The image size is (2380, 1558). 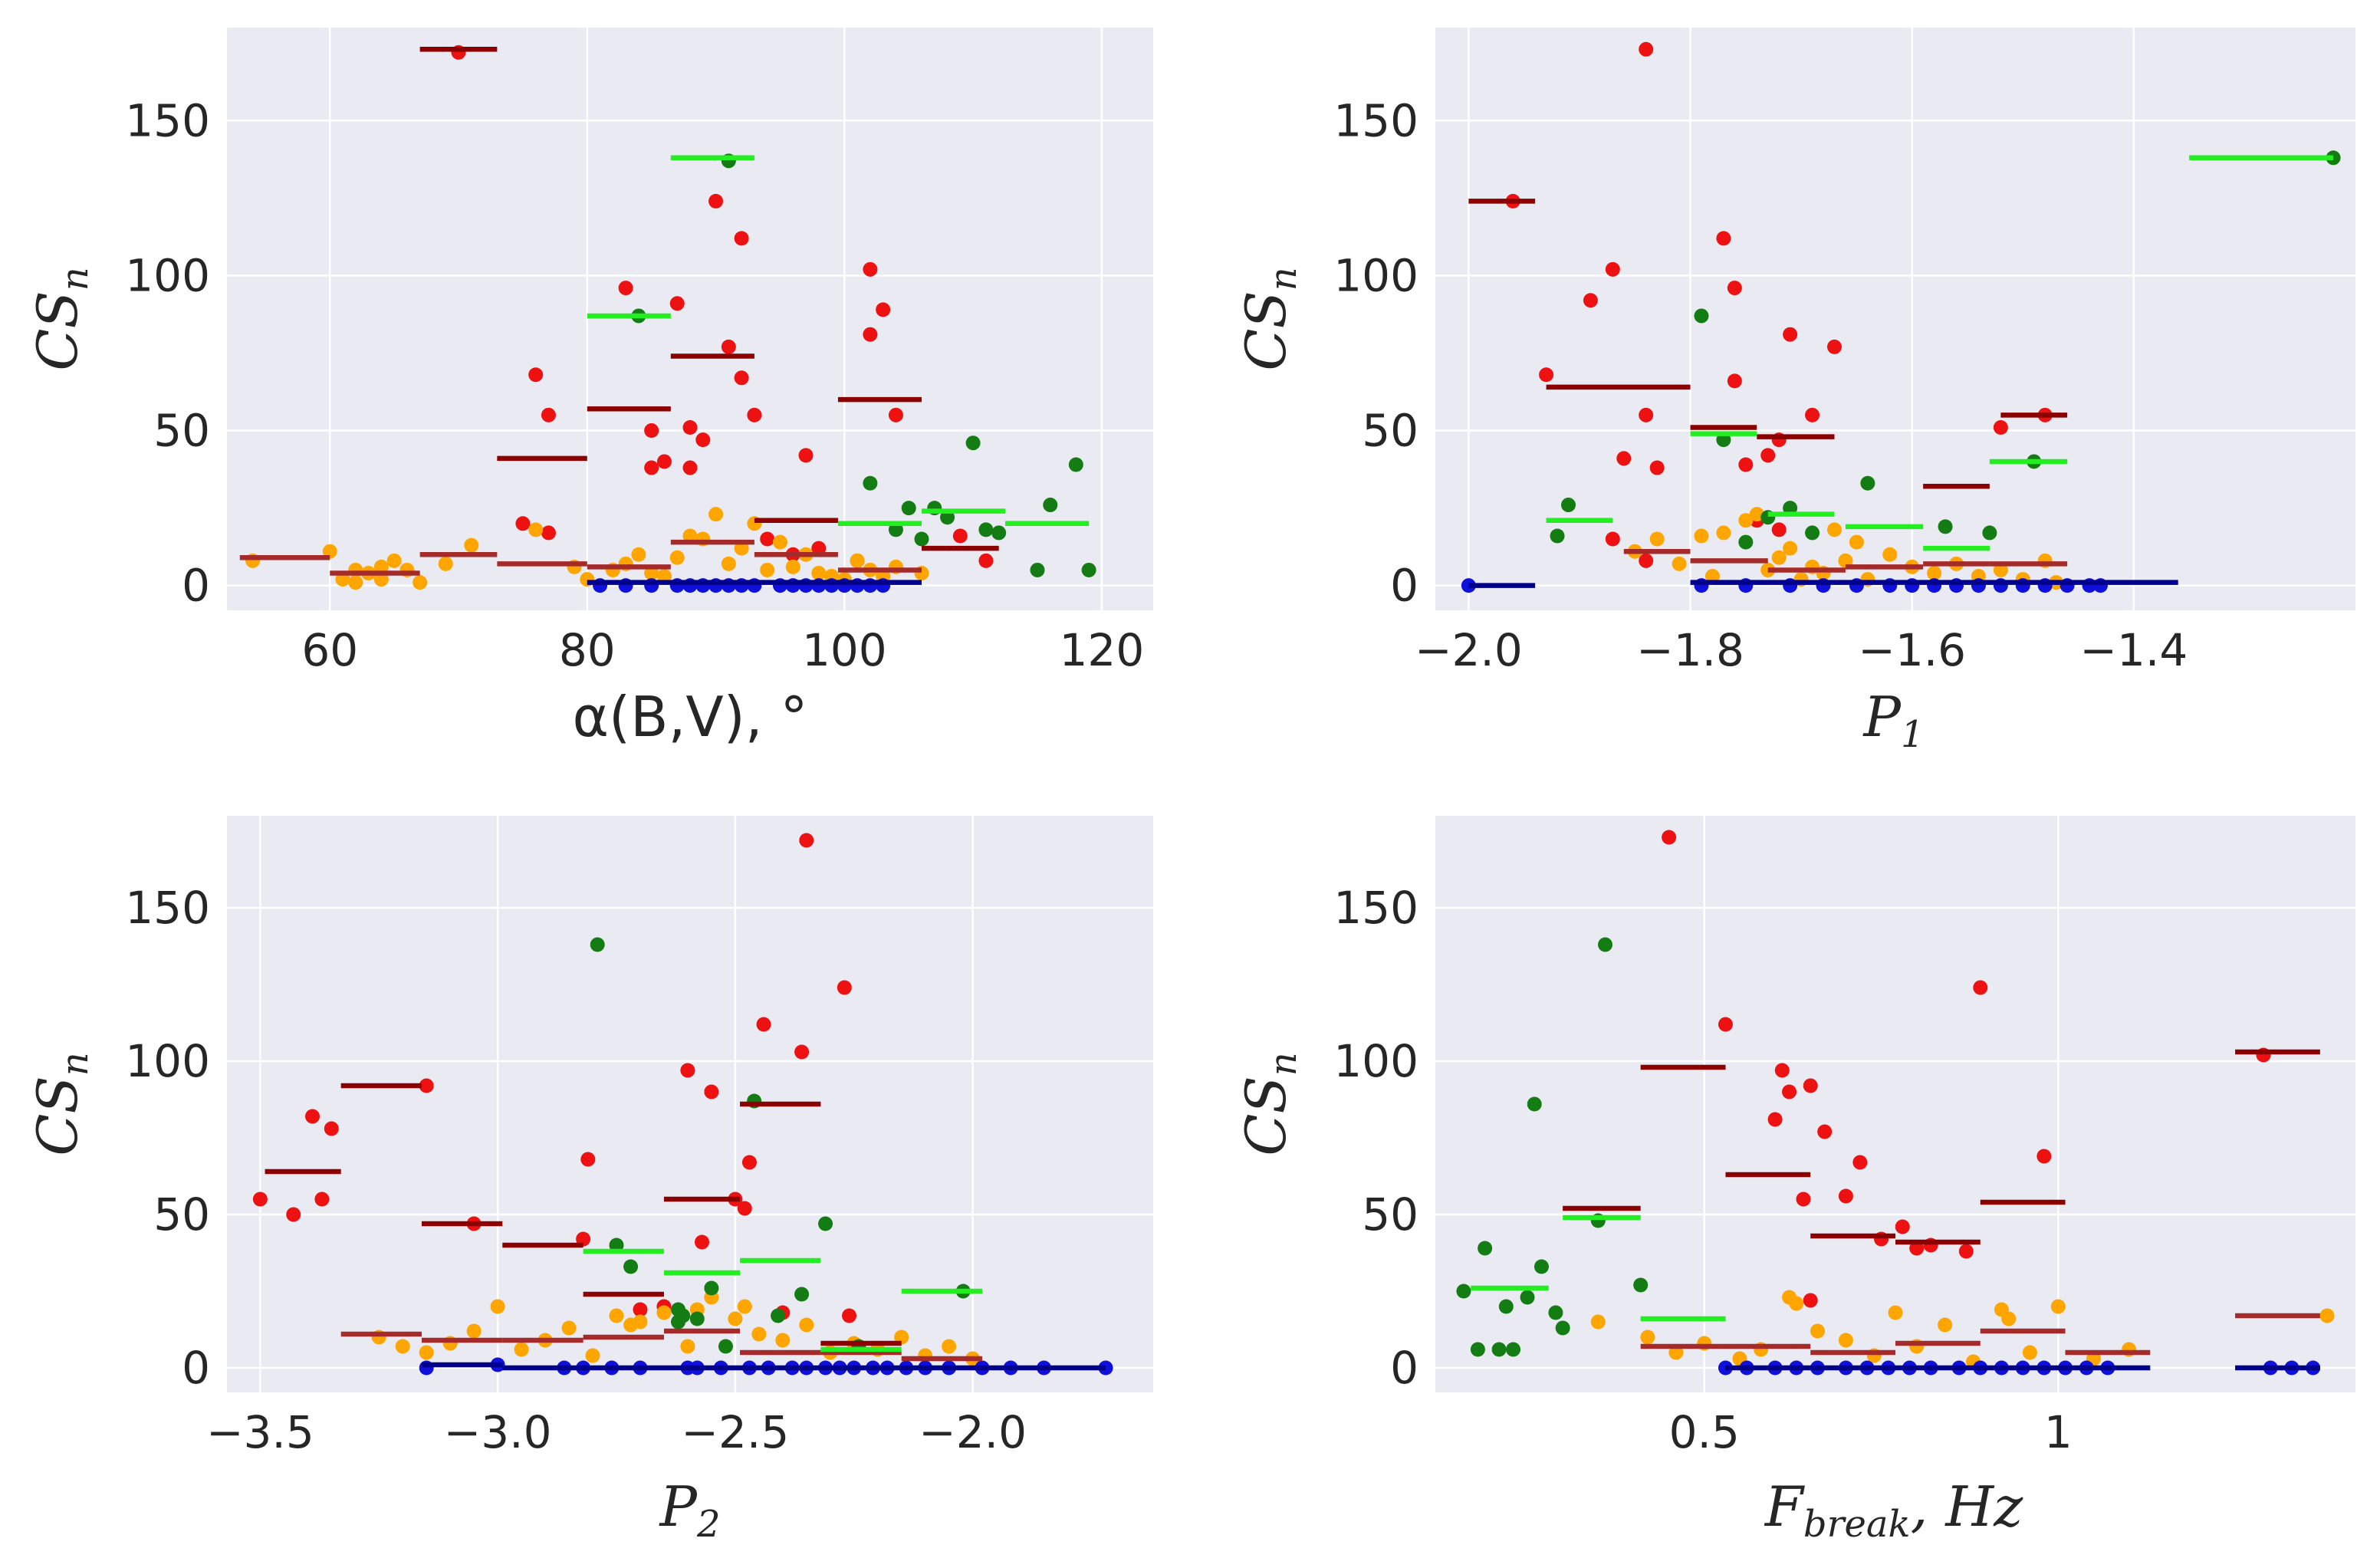 What do you see at coordinates (1469, 650) in the screenshot?
I see `panel-2-xtick-label-0: −2.0` at bounding box center [1469, 650].